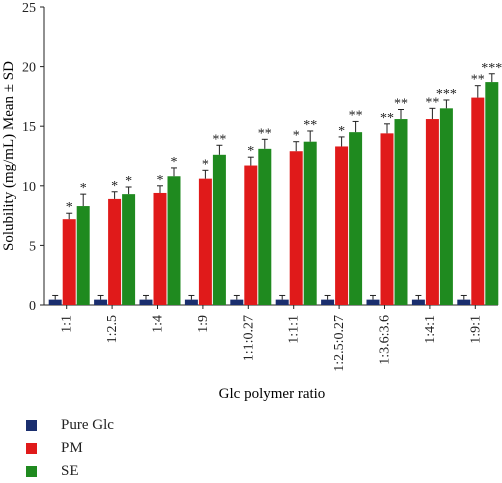  What do you see at coordinates (158, 324) in the screenshot?
I see `x-tick-label: 1:4` at bounding box center [158, 324].